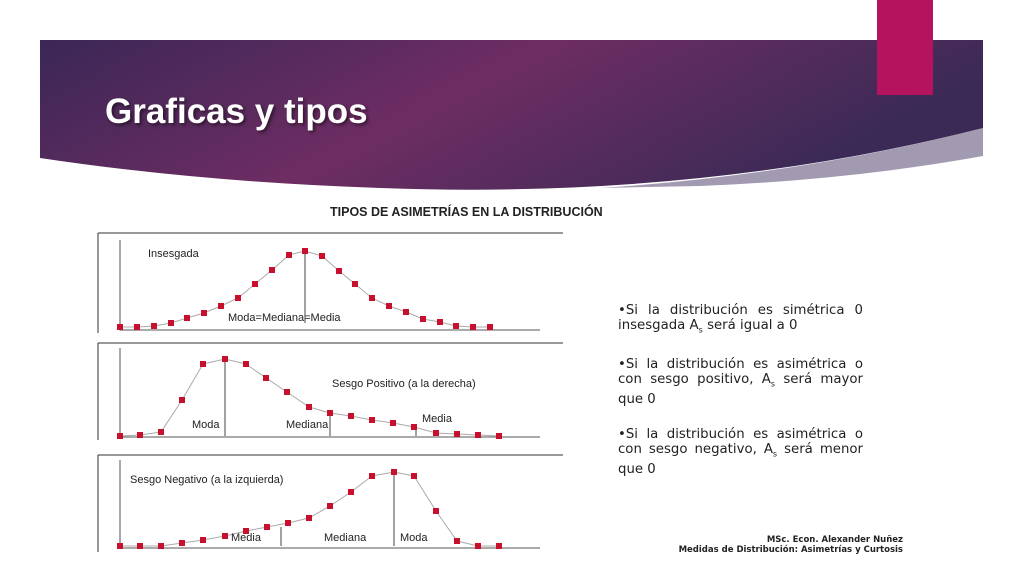 The width and height of the screenshot is (1024, 576). I want to click on panel-label: Sesgo Positivo (a la derecha), so click(404, 384).